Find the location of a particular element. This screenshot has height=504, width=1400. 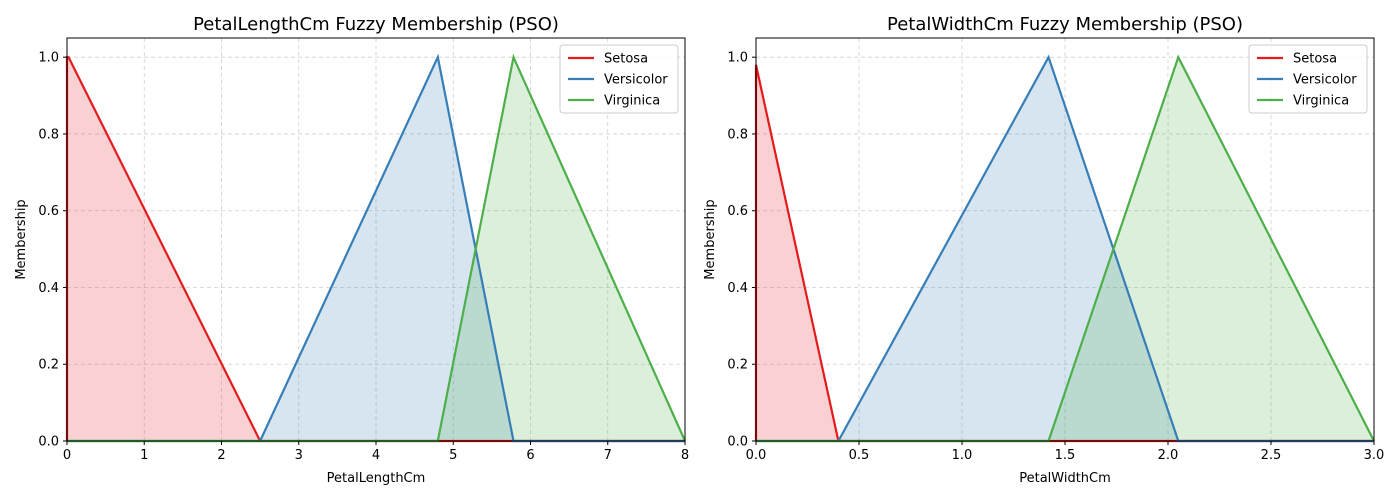

x-tick-label: 2 is located at coordinates (221, 455).